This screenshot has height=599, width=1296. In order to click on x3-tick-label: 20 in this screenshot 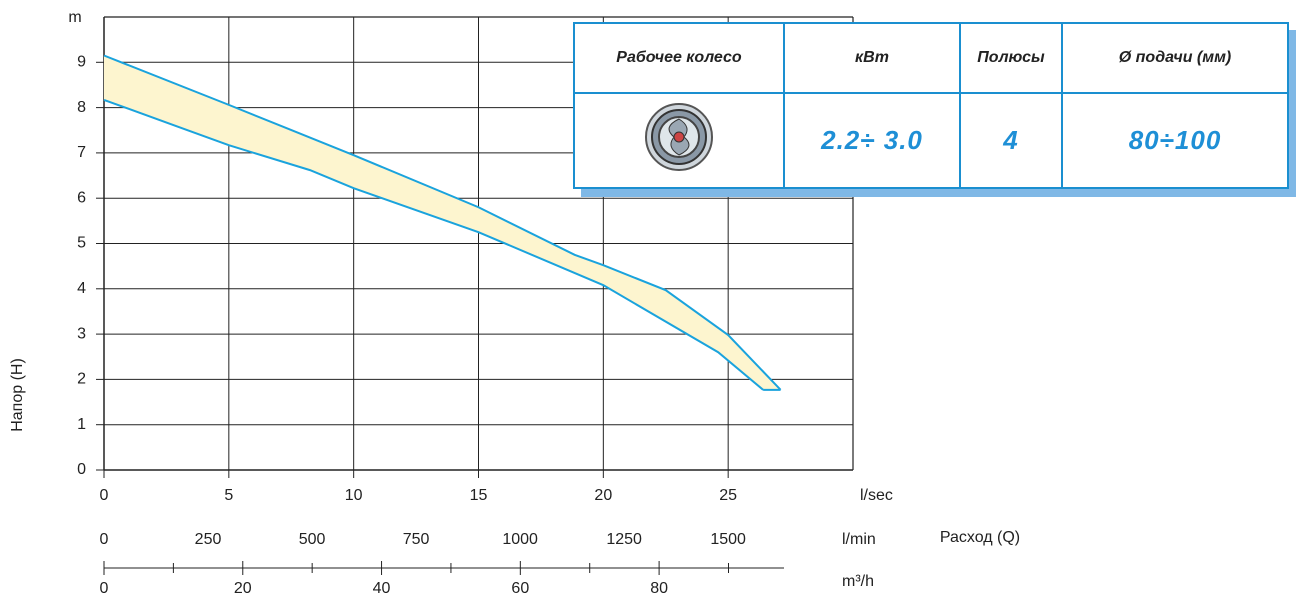, I will do `click(243, 588)`.